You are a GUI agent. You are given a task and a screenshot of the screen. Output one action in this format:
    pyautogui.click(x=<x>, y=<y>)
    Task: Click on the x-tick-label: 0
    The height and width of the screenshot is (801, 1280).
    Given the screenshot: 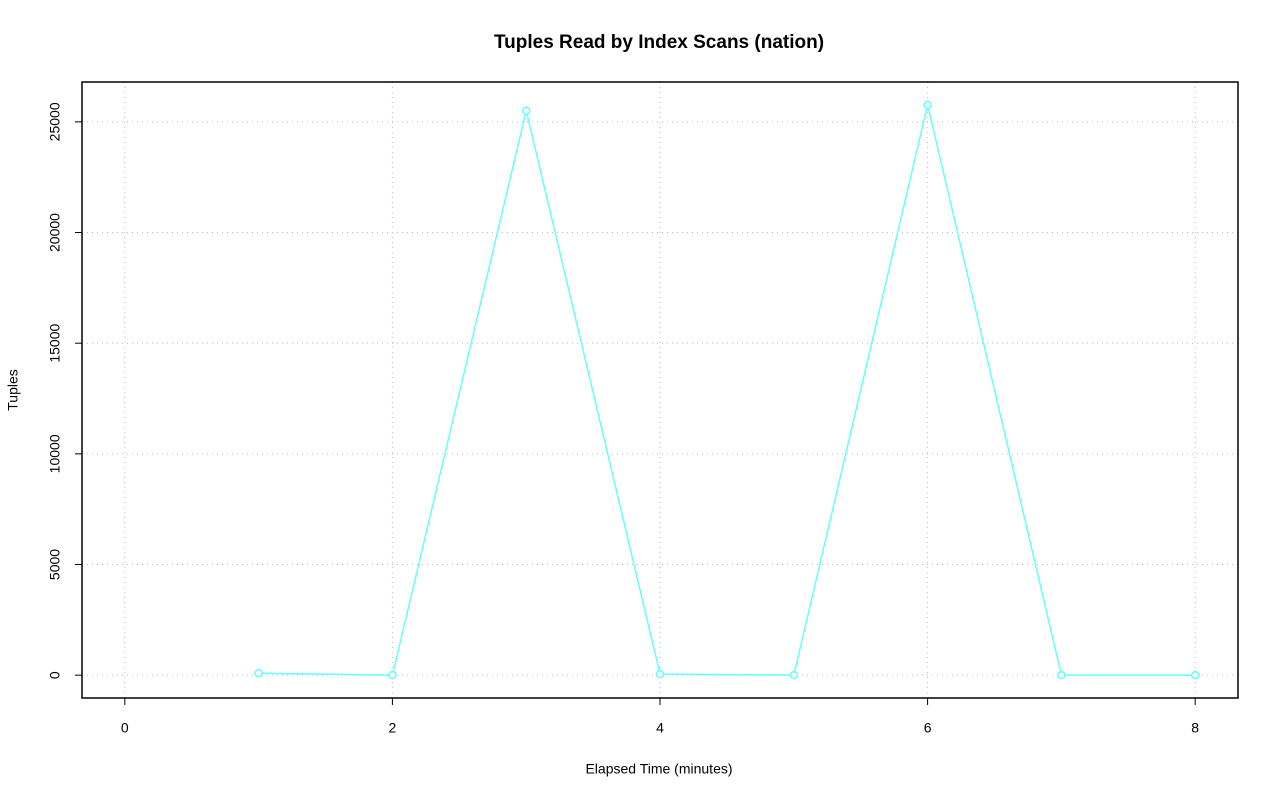 What is the action you would take?
    pyautogui.click(x=125, y=728)
    